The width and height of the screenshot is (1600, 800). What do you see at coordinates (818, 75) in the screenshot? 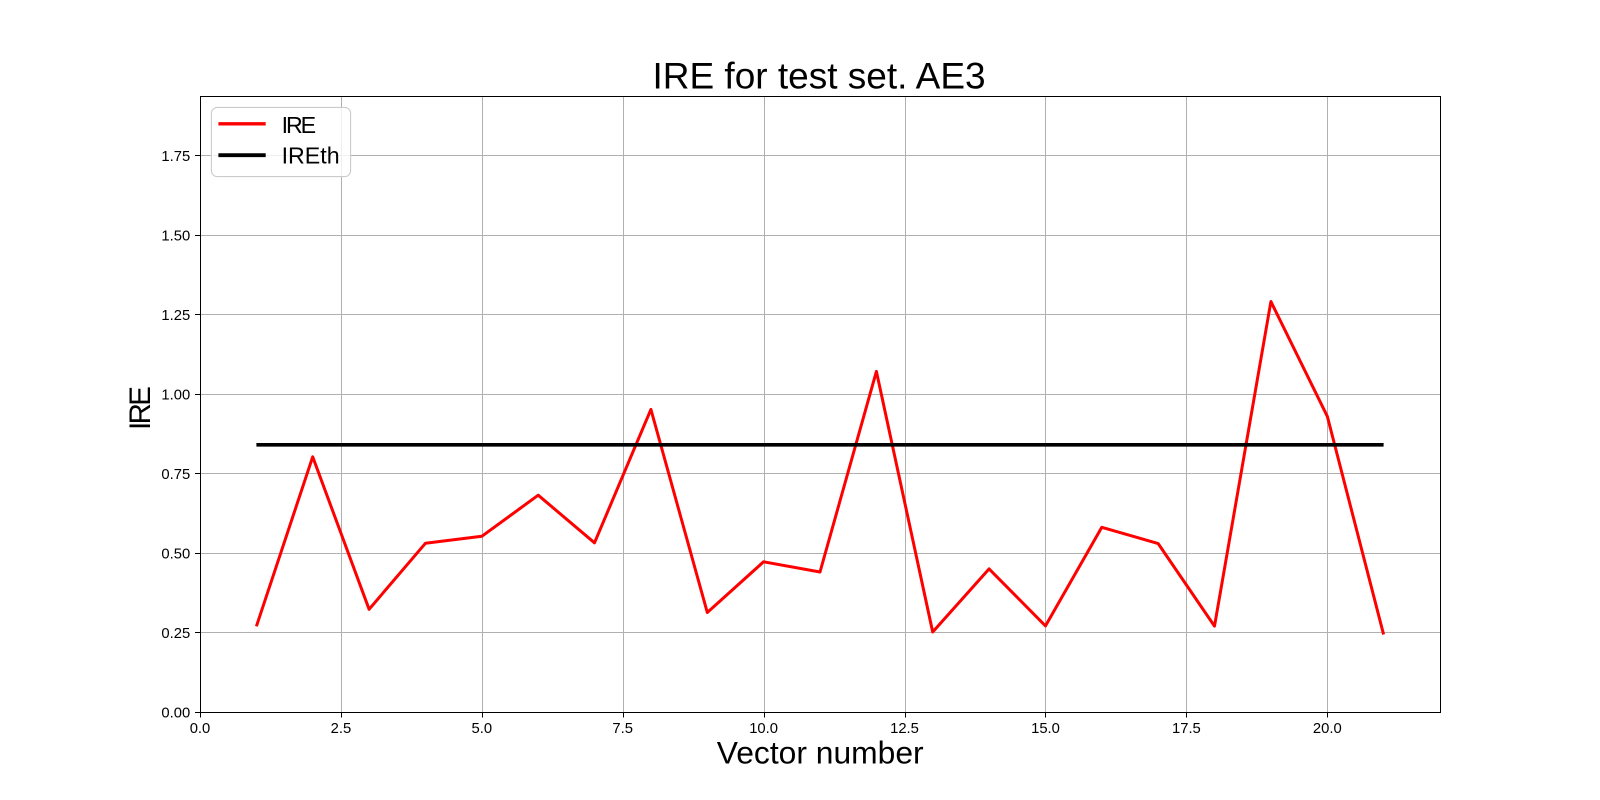
I see `svg-text: IRE for test set. AE3` at bounding box center [818, 75].